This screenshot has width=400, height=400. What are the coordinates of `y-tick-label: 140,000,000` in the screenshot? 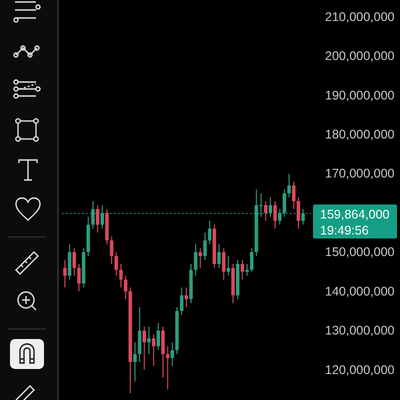 It's located at (360, 291).